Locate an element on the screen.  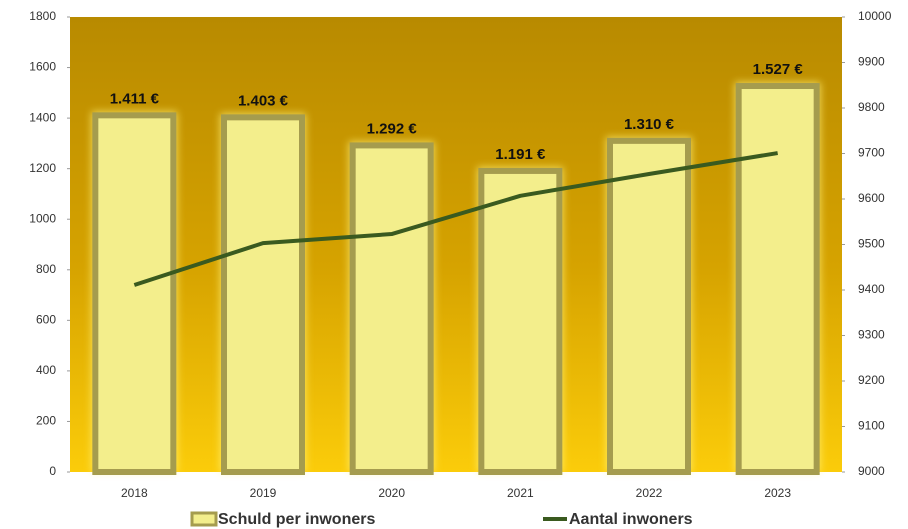
y2-tick-label: 9400 is located at coordinates (871, 289).